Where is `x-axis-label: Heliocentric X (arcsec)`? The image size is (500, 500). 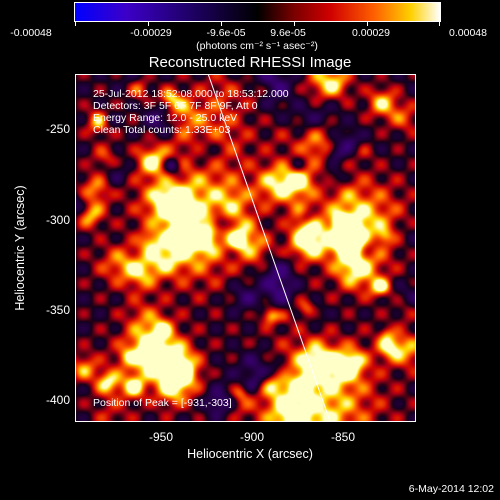
x-axis-label: Heliocentric X (arcsec) is located at coordinates (250, 454).